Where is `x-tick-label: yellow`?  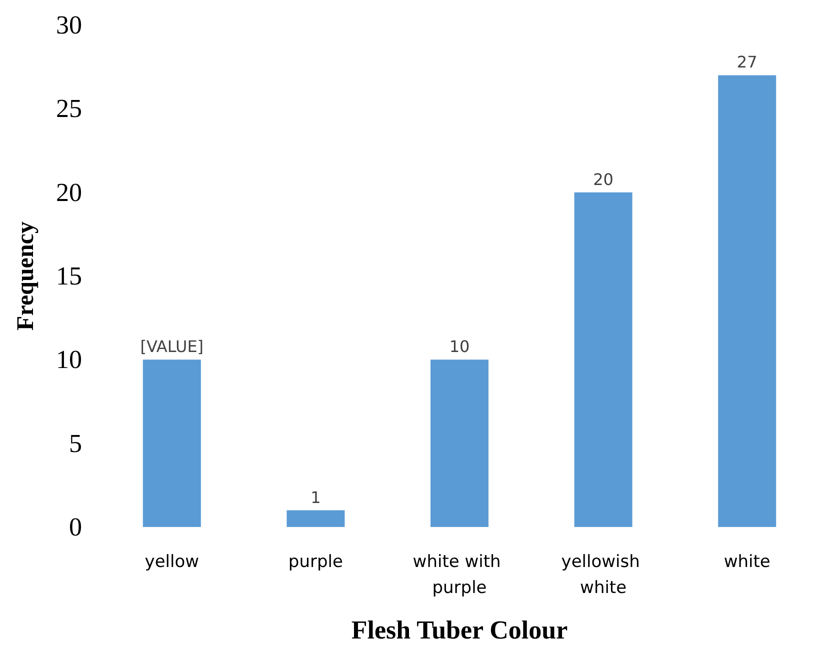 x-tick-label: yellow is located at coordinates (172, 562).